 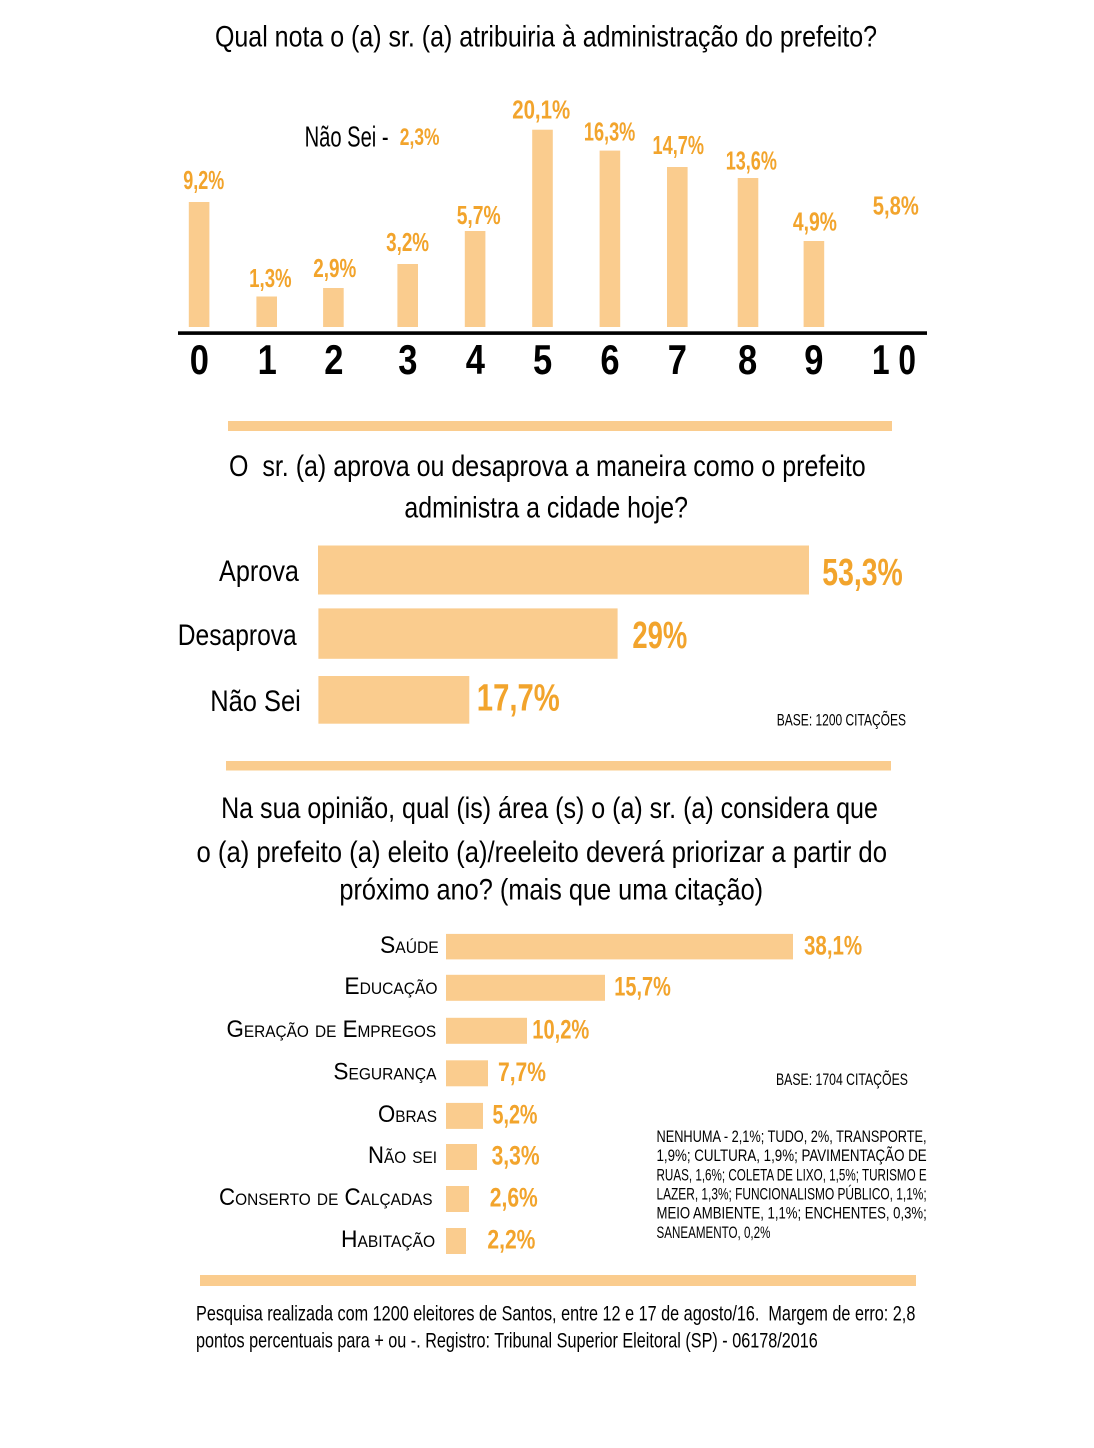 I want to click on svg-text: 8, so click(x=747, y=360).